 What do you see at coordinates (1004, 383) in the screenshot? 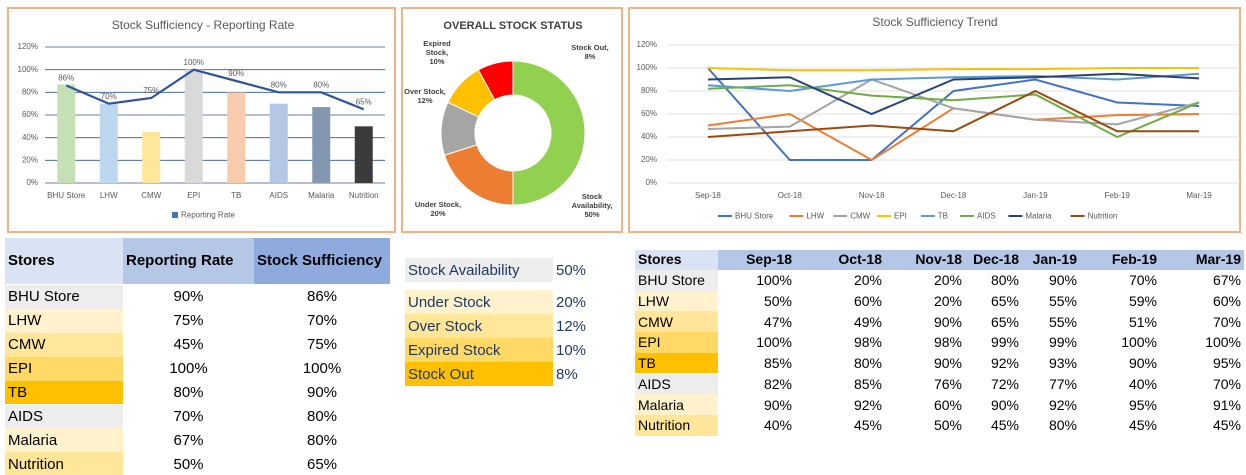
I see `table-cell: 72%` at bounding box center [1004, 383].